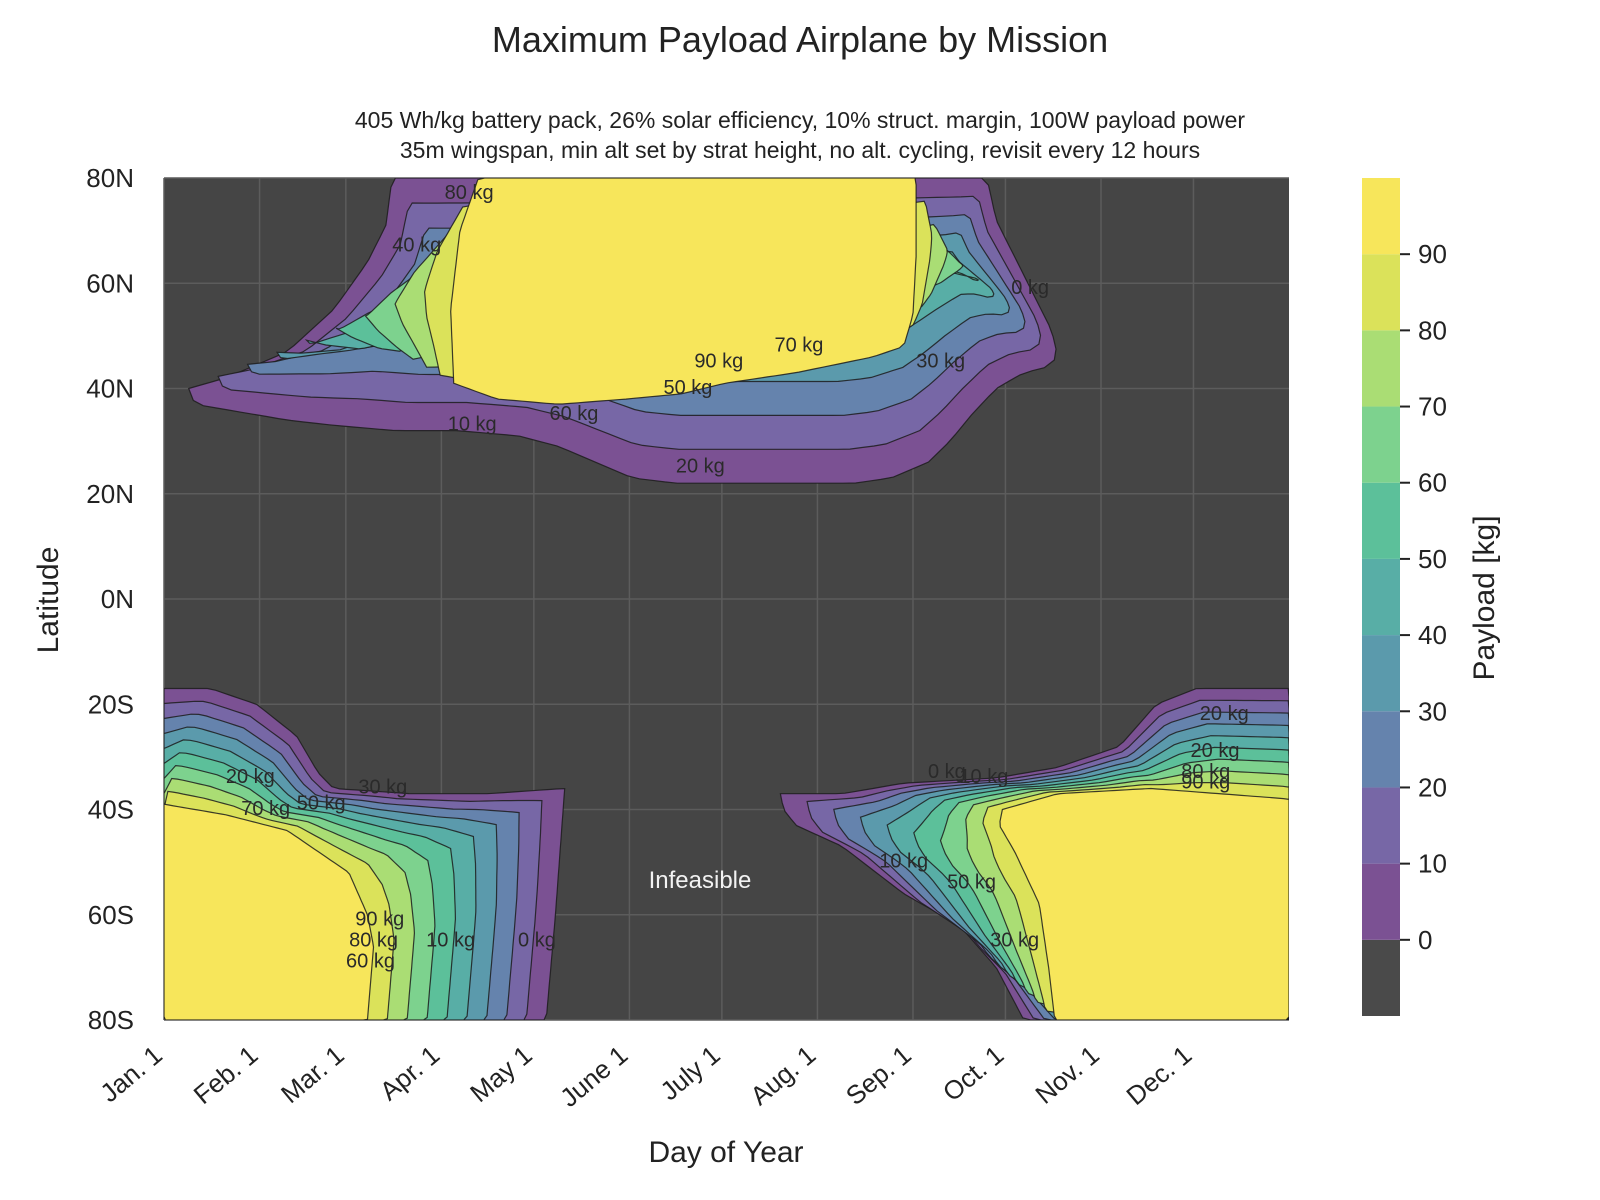 This screenshot has width=1600, height=1200. I want to click on x-tick-label: Feb. 1, so click(226, 1075).